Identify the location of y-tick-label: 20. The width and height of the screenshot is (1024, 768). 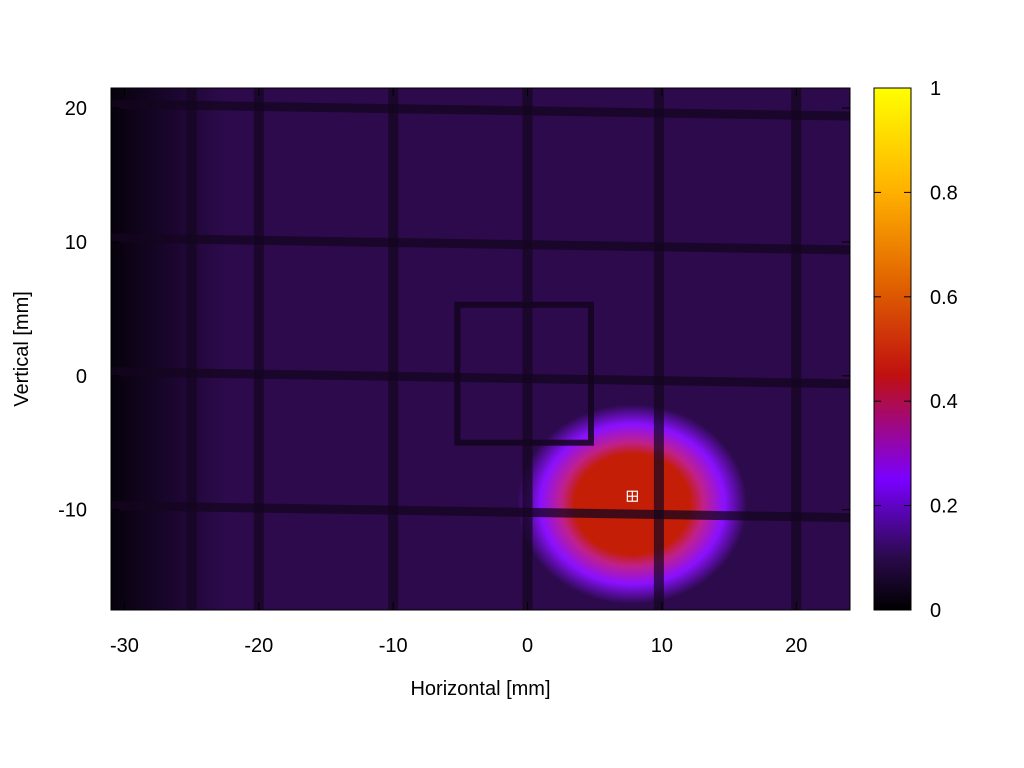
(76, 109).